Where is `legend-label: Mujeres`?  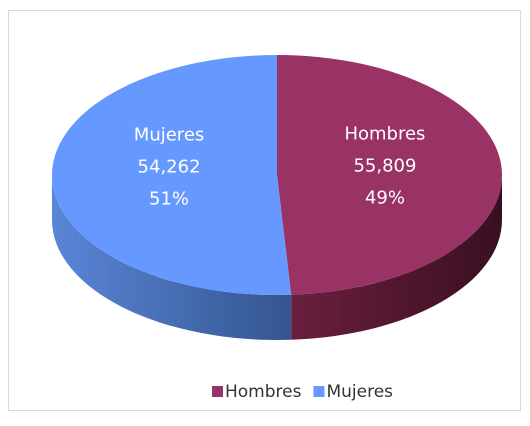
legend-label: Mujeres is located at coordinates (359, 392).